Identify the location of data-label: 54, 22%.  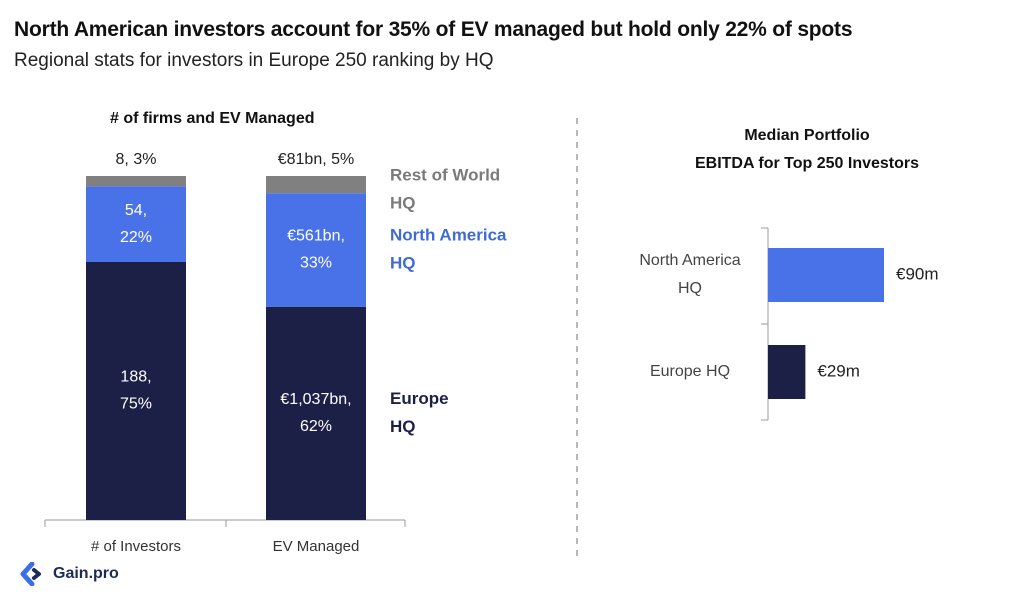
(136, 224).